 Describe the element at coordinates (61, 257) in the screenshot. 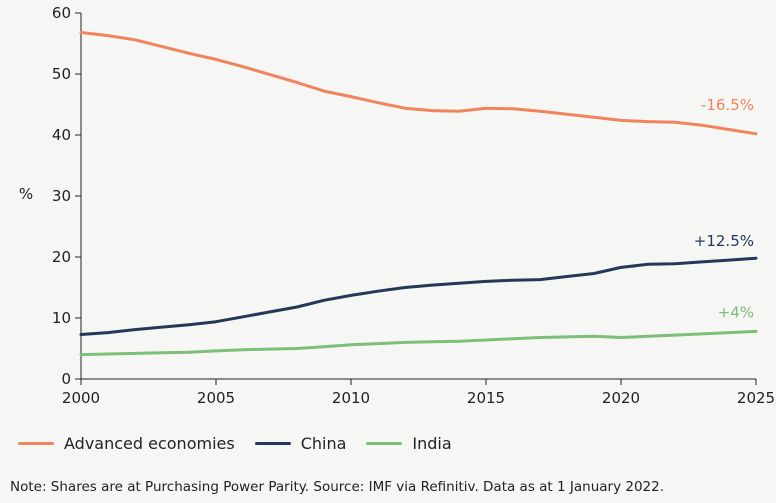

I see `y-tick-label: 20` at that location.